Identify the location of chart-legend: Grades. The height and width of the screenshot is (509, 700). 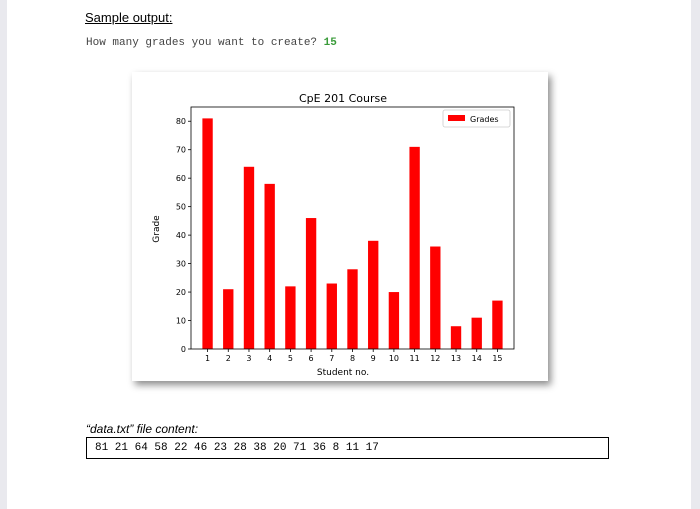
(476, 118).